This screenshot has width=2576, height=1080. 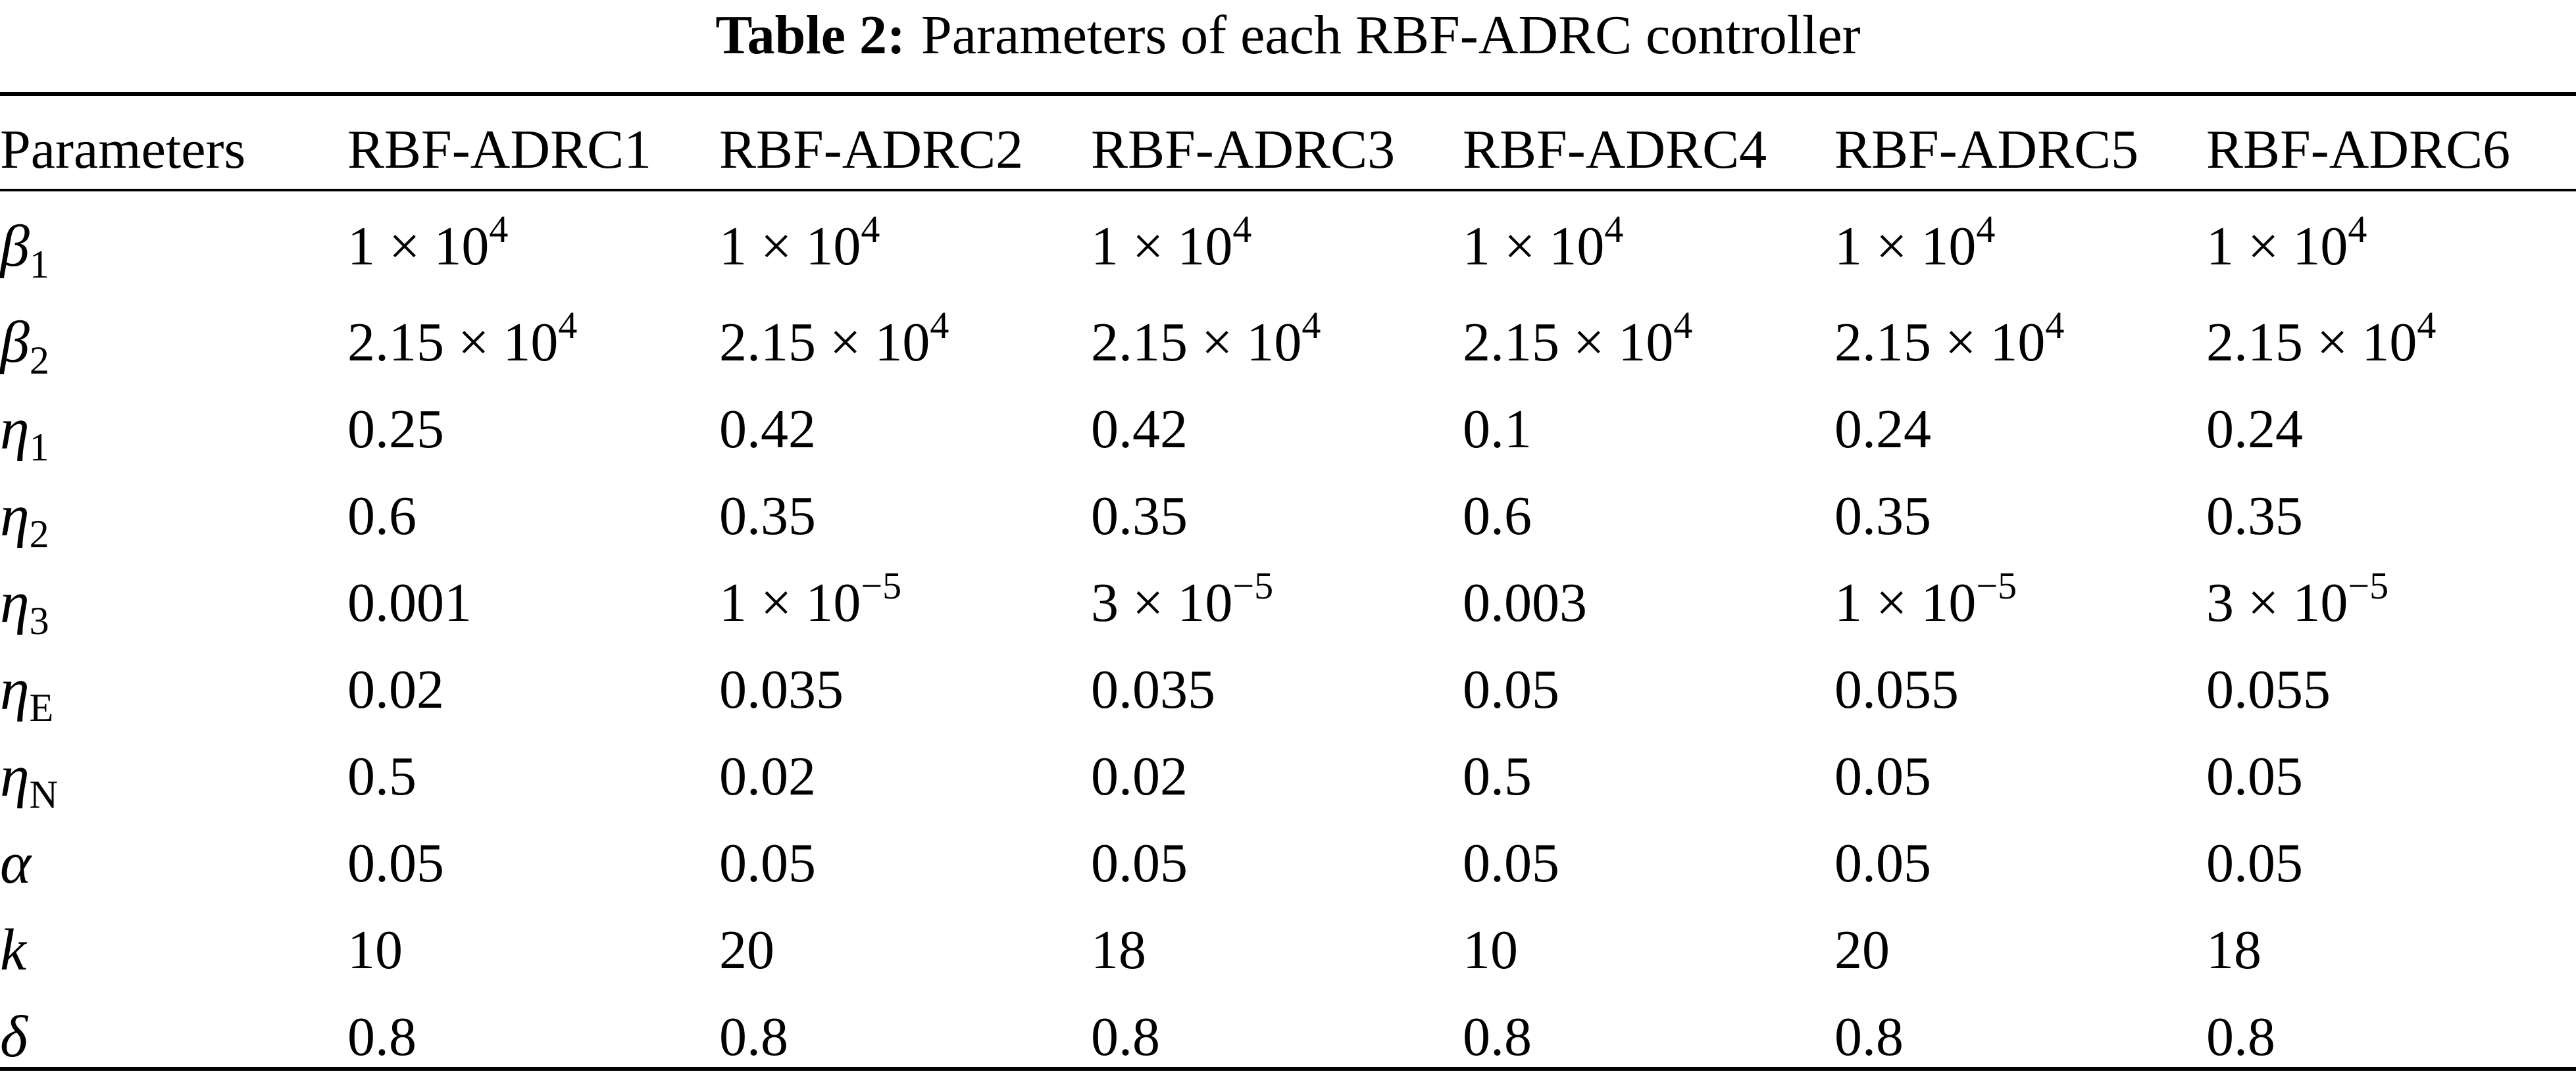 I want to click on parameter-symbol: η2, so click(x=173, y=515).